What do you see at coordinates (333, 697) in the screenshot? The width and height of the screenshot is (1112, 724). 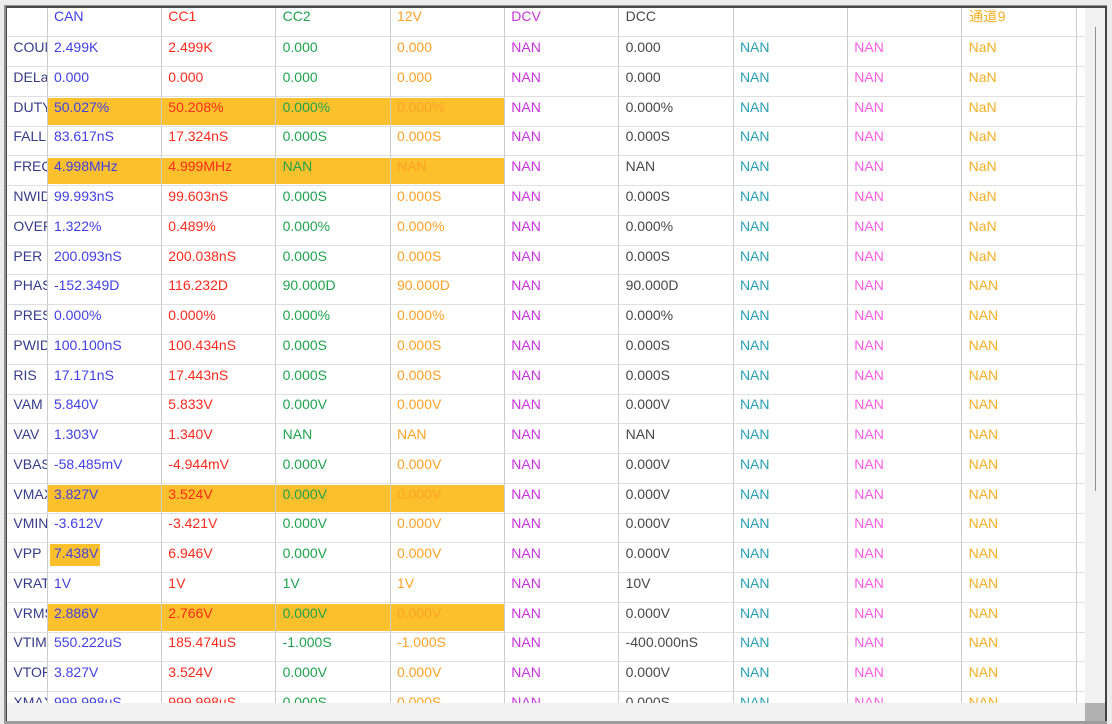 I see `cell-XMAX-CC2: 0.000S` at bounding box center [333, 697].